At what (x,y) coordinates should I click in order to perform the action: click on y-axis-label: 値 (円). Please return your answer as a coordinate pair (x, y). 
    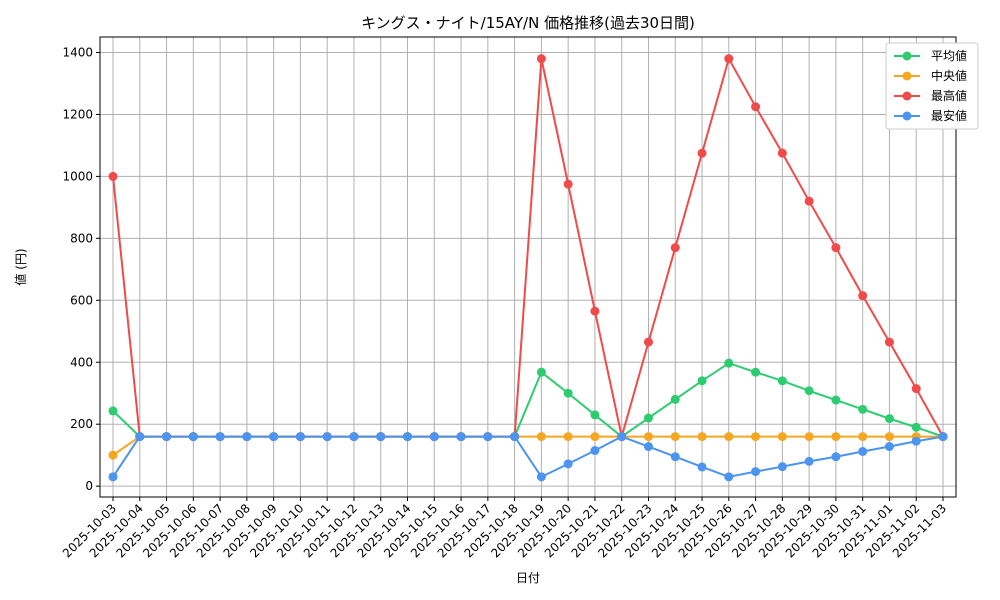
    Looking at the image, I should click on (20, 266).